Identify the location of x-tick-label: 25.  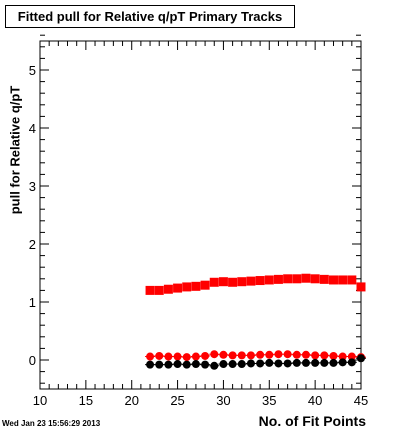
(177, 400).